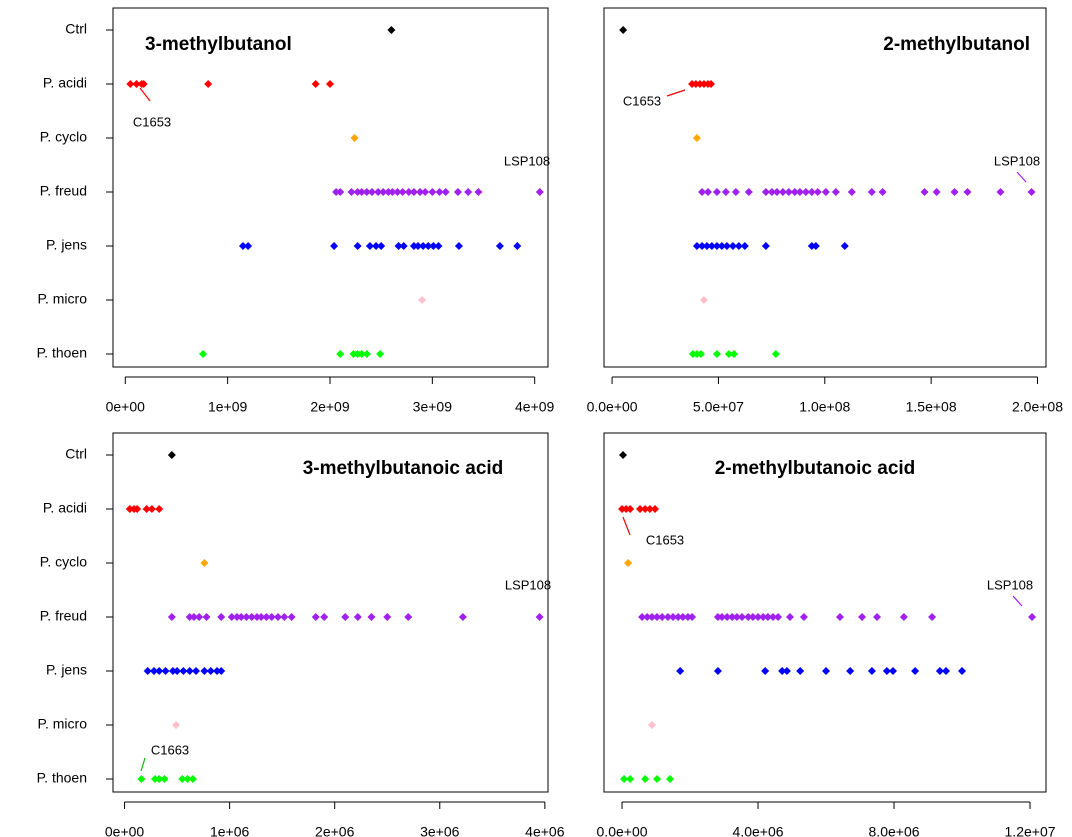 The width and height of the screenshot is (1072, 837). Describe the element at coordinates (956, 44) in the screenshot. I see `panel-title: 2-methylbutanol` at that location.